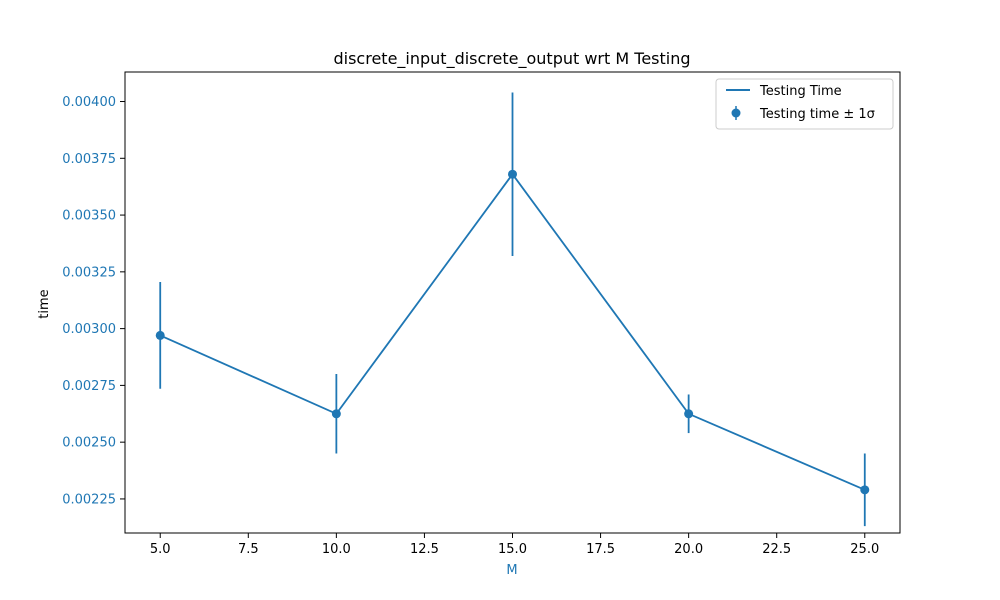 Image resolution: width=1000 pixels, height=600 pixels. Describe the element at coordinates (248, 549) in the screenshot. I see `x-tick-label: 7.5` at that location.